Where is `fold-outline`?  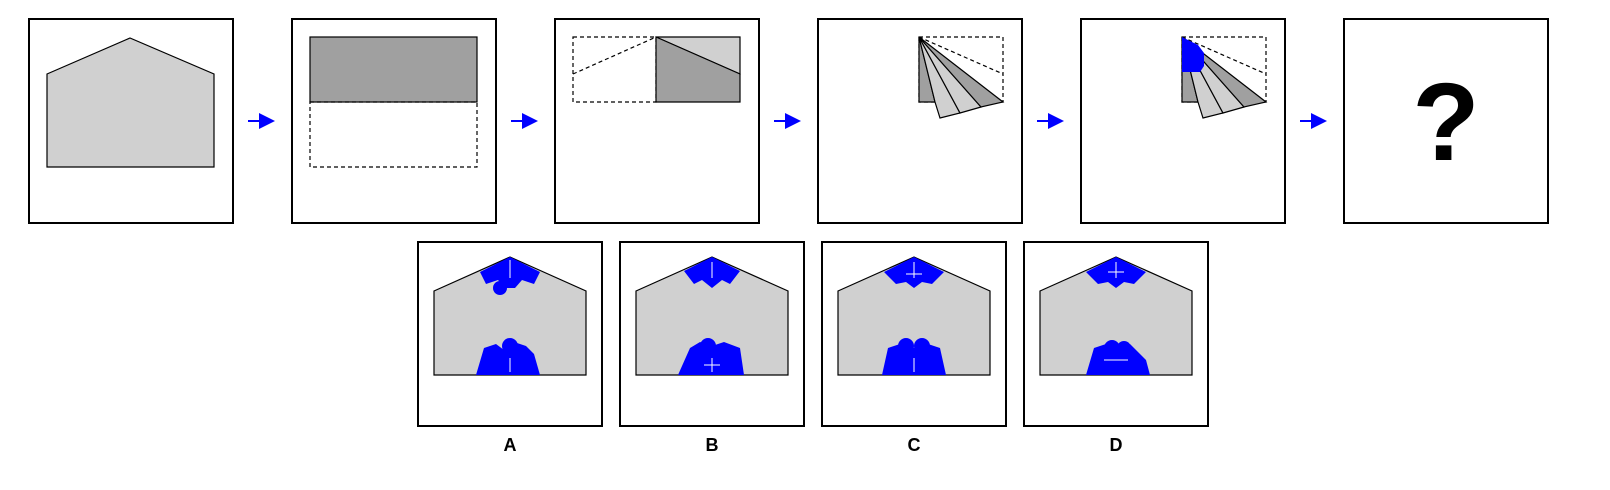
fold-outline is located at coordinates (393, 134).